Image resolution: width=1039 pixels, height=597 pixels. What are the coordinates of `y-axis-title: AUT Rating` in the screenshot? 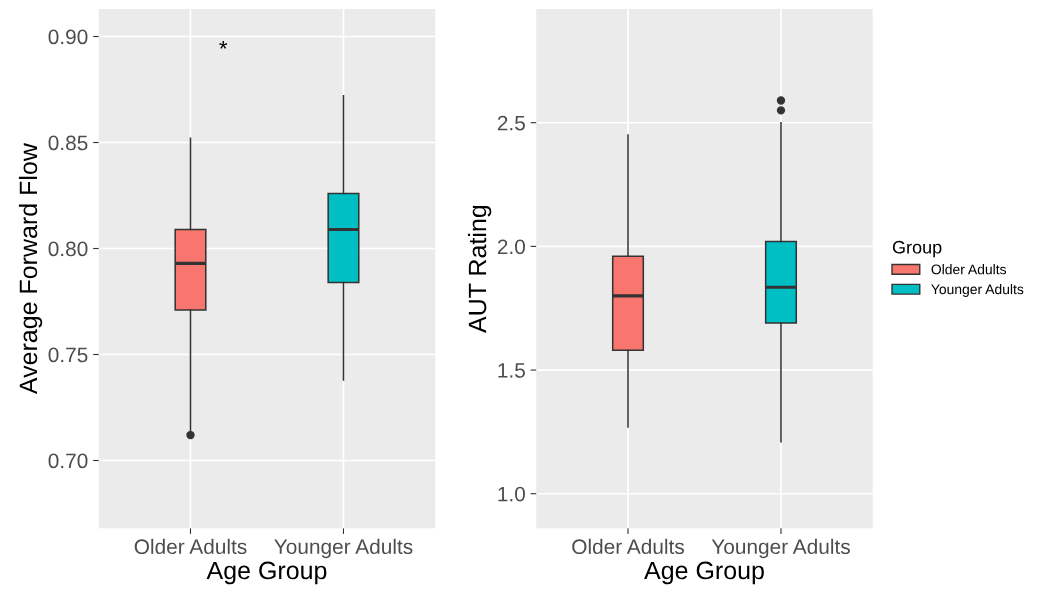 It's located at (479, 269).